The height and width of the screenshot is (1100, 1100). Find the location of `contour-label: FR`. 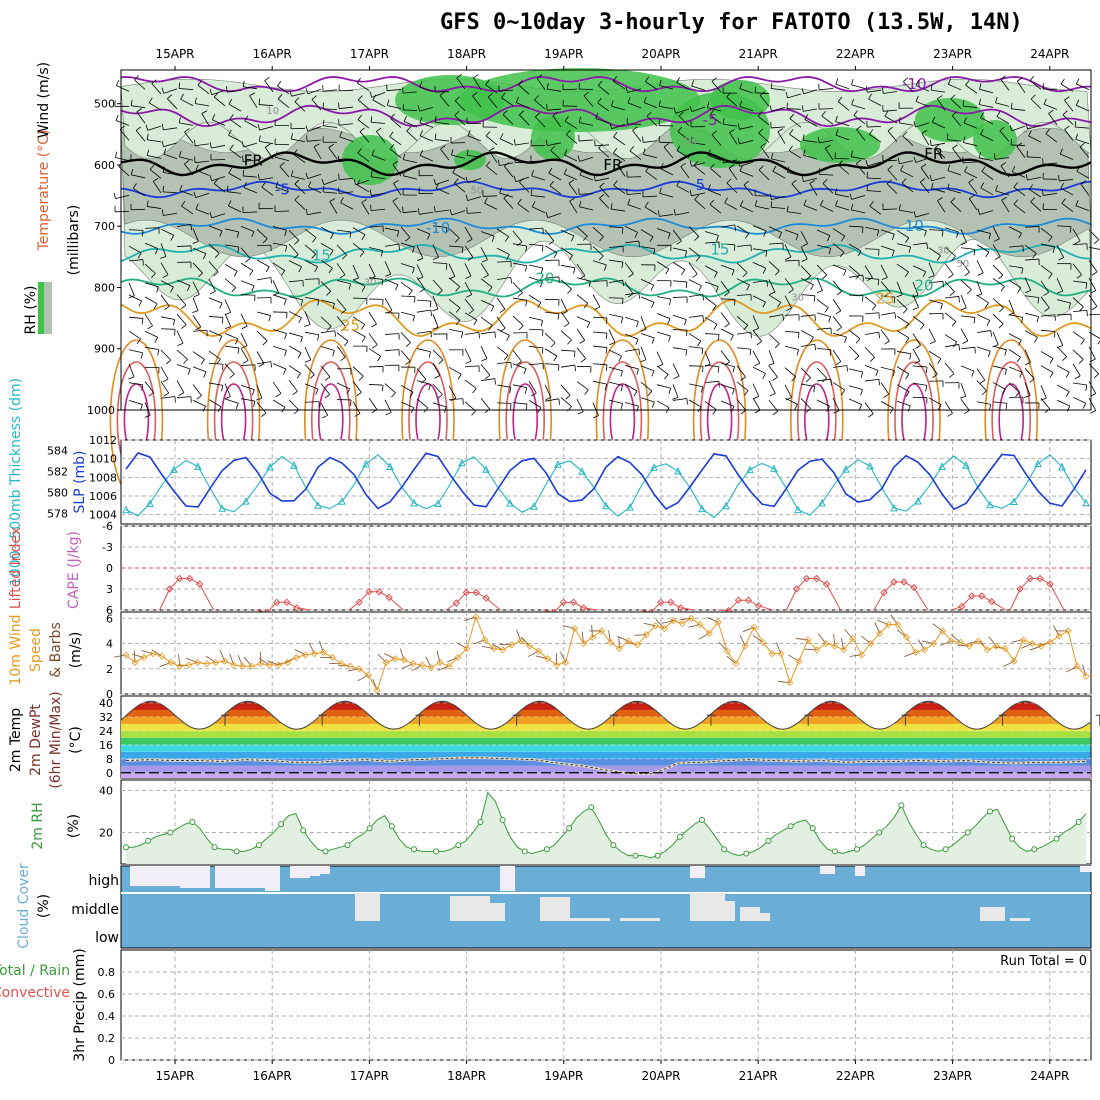

contour-label: FR is located at coordinates (933, 154).